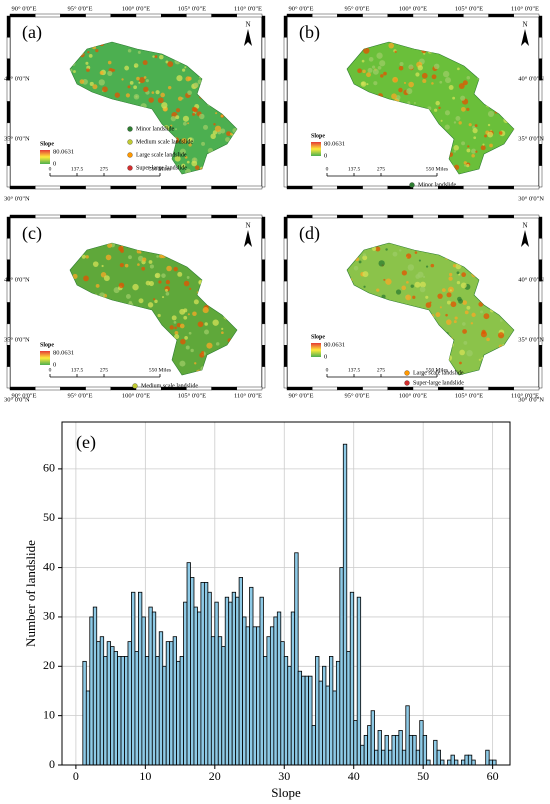  I want to click on longitude-label: 110° 0'0"E, so click(248, 8).